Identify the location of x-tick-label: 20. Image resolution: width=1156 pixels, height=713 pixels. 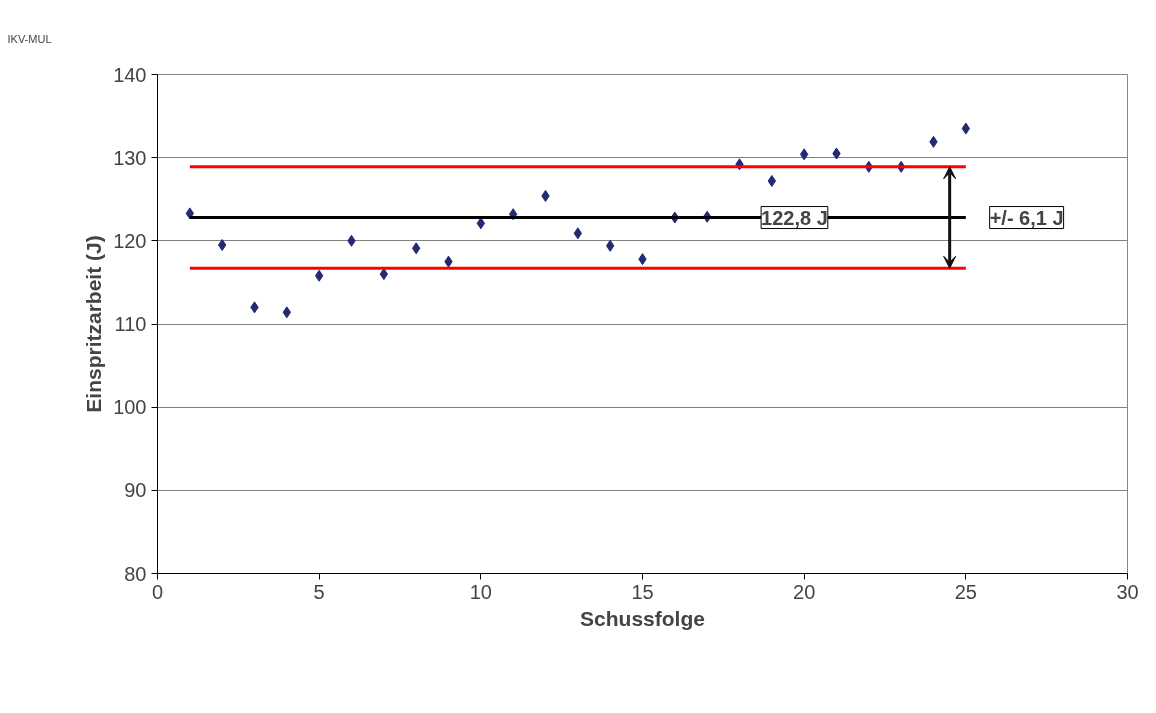
(804, 591).